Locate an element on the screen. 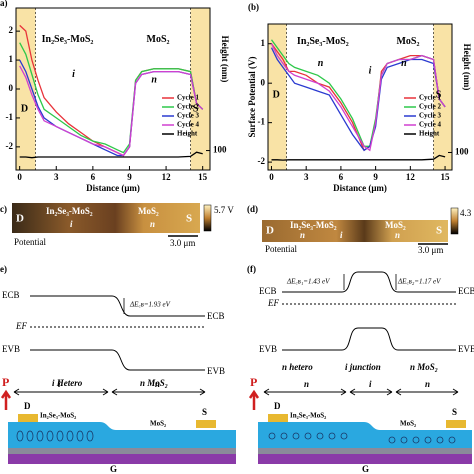  colorbar-label: 4.3 is located at coordinates (466, 213).